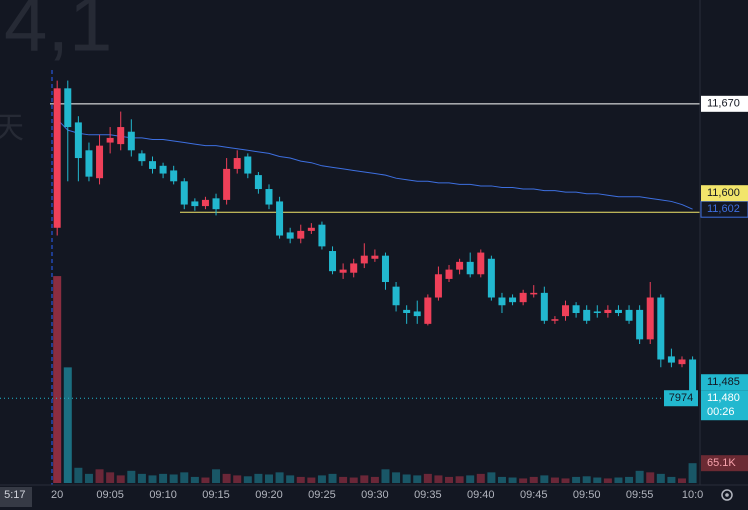 The image size is (748, 510). What do you see at coordinates (14, 495) in the screenshot?
I see `x-tick-label: 5:17` at bounding box center [14, 495].